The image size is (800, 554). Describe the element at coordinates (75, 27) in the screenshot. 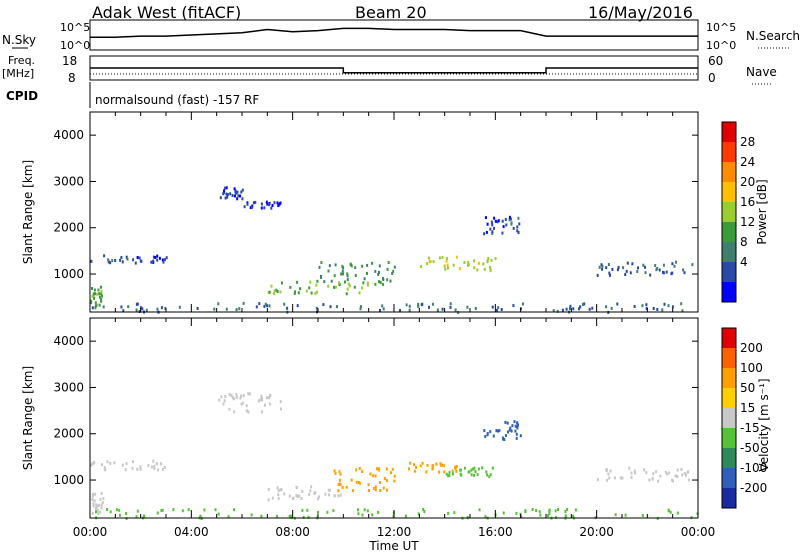

I see `noise-tick-top: 10^5` at that location.